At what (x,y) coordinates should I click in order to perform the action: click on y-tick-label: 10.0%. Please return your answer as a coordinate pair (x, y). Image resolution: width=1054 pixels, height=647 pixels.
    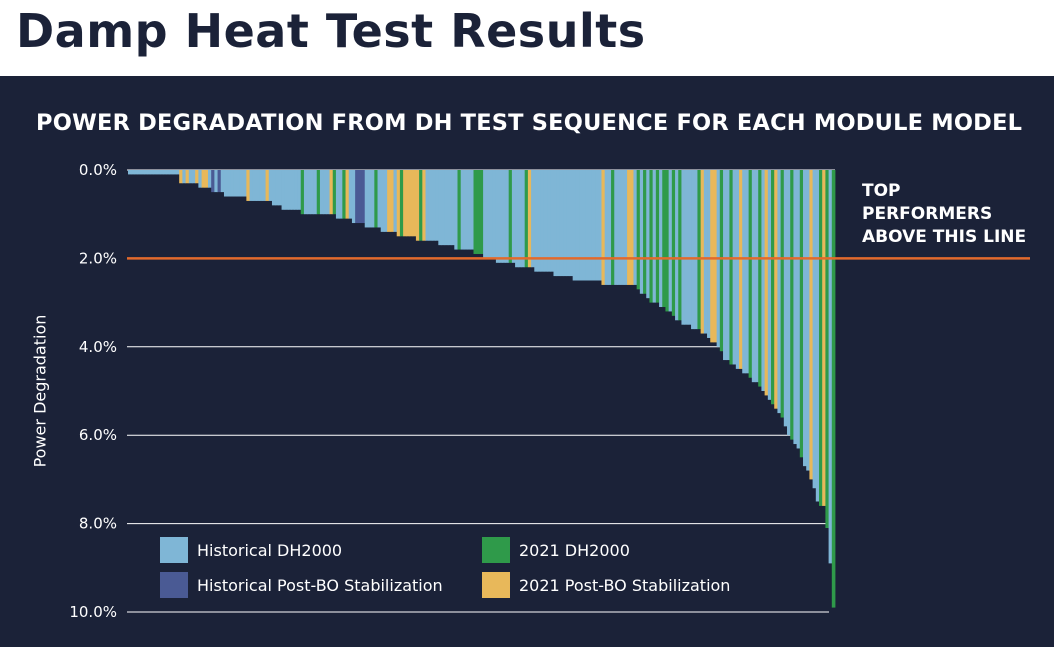
    Looking at the image, I should click on (93, 612).